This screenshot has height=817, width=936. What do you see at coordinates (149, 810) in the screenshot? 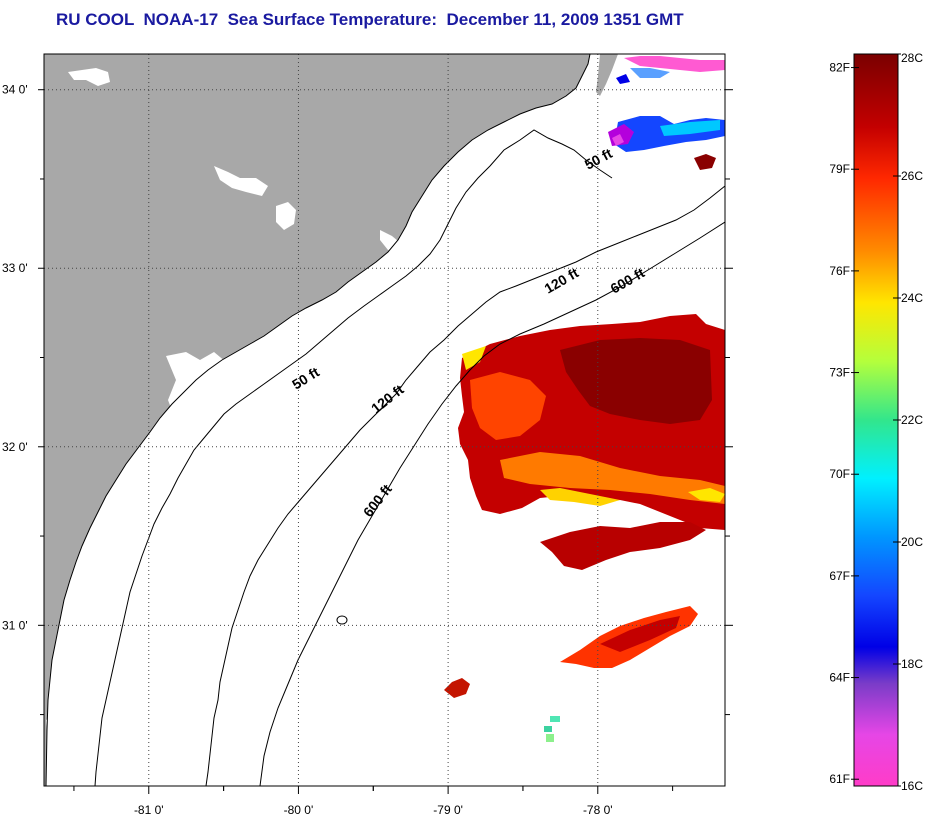
I see `lon-tick-label: -81 0'` at bounding box center [149, 810].